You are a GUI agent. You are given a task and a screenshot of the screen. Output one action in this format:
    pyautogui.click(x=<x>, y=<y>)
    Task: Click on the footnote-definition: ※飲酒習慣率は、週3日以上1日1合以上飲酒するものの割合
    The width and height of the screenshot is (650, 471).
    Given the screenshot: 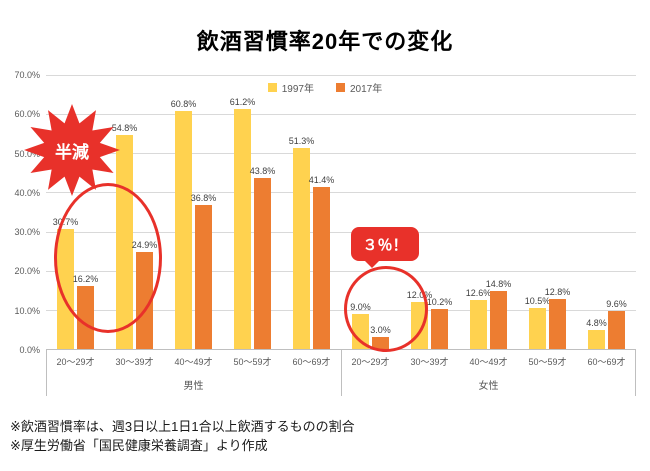 What is the action you would take?
    pyautogui.click(x=182, y=426)
    